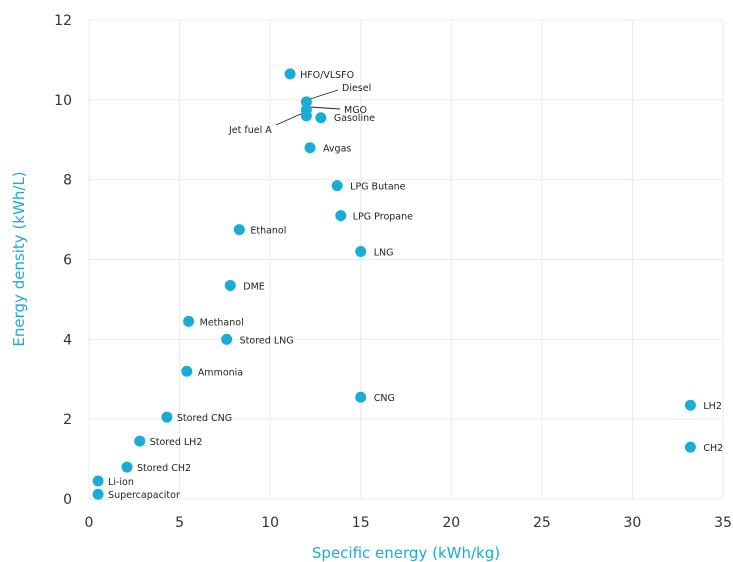 This screenshot has width=733, height=562. Describe the element at coordinates (713, 448) in the screenshot. I see `point-label: CH2` at that location.